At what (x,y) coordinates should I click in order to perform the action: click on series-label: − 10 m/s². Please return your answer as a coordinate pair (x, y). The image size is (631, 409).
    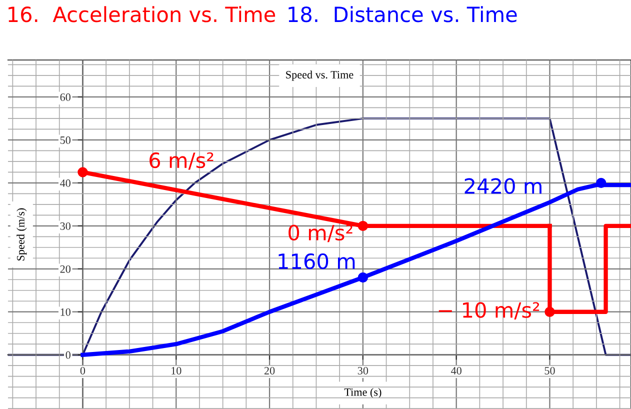
    Looking at the image, I should click on (489, 311).